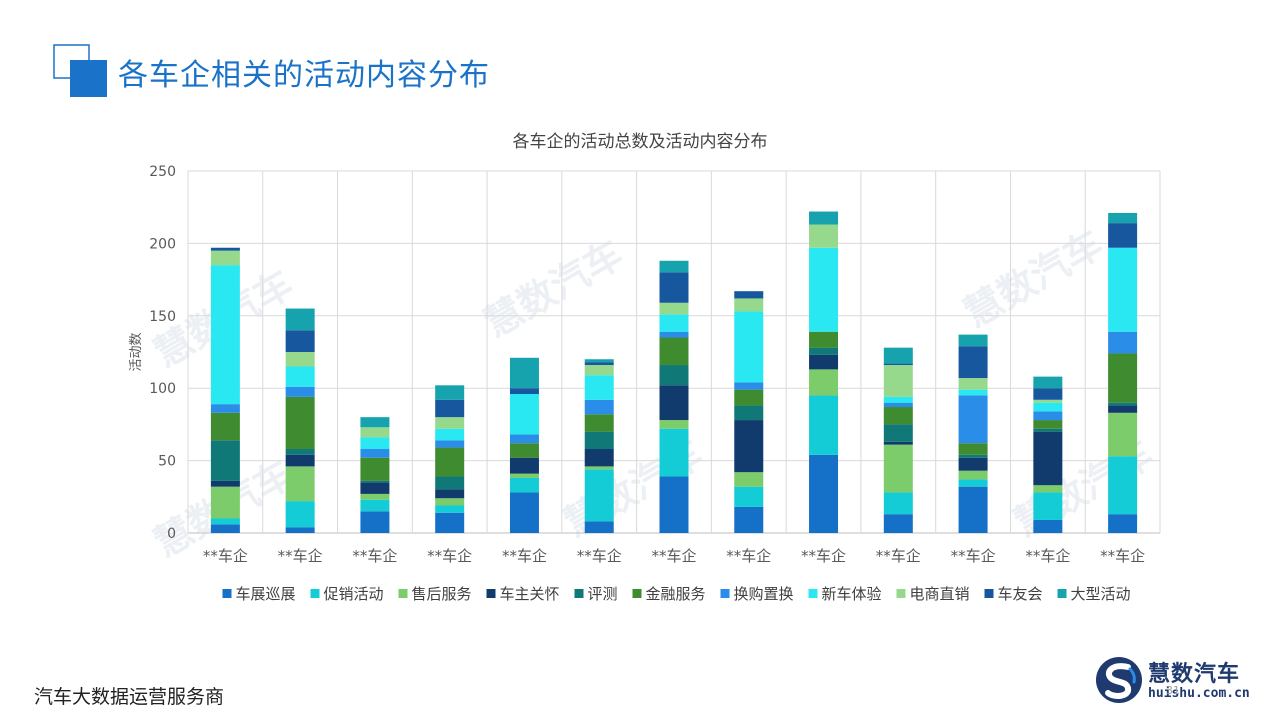 The height and width of the screenshot is (720, 1280). What do you see at coordinates (167, 462) in the screenshot?
I see `y-tick-label: 50` at bounding box center [167, 462].